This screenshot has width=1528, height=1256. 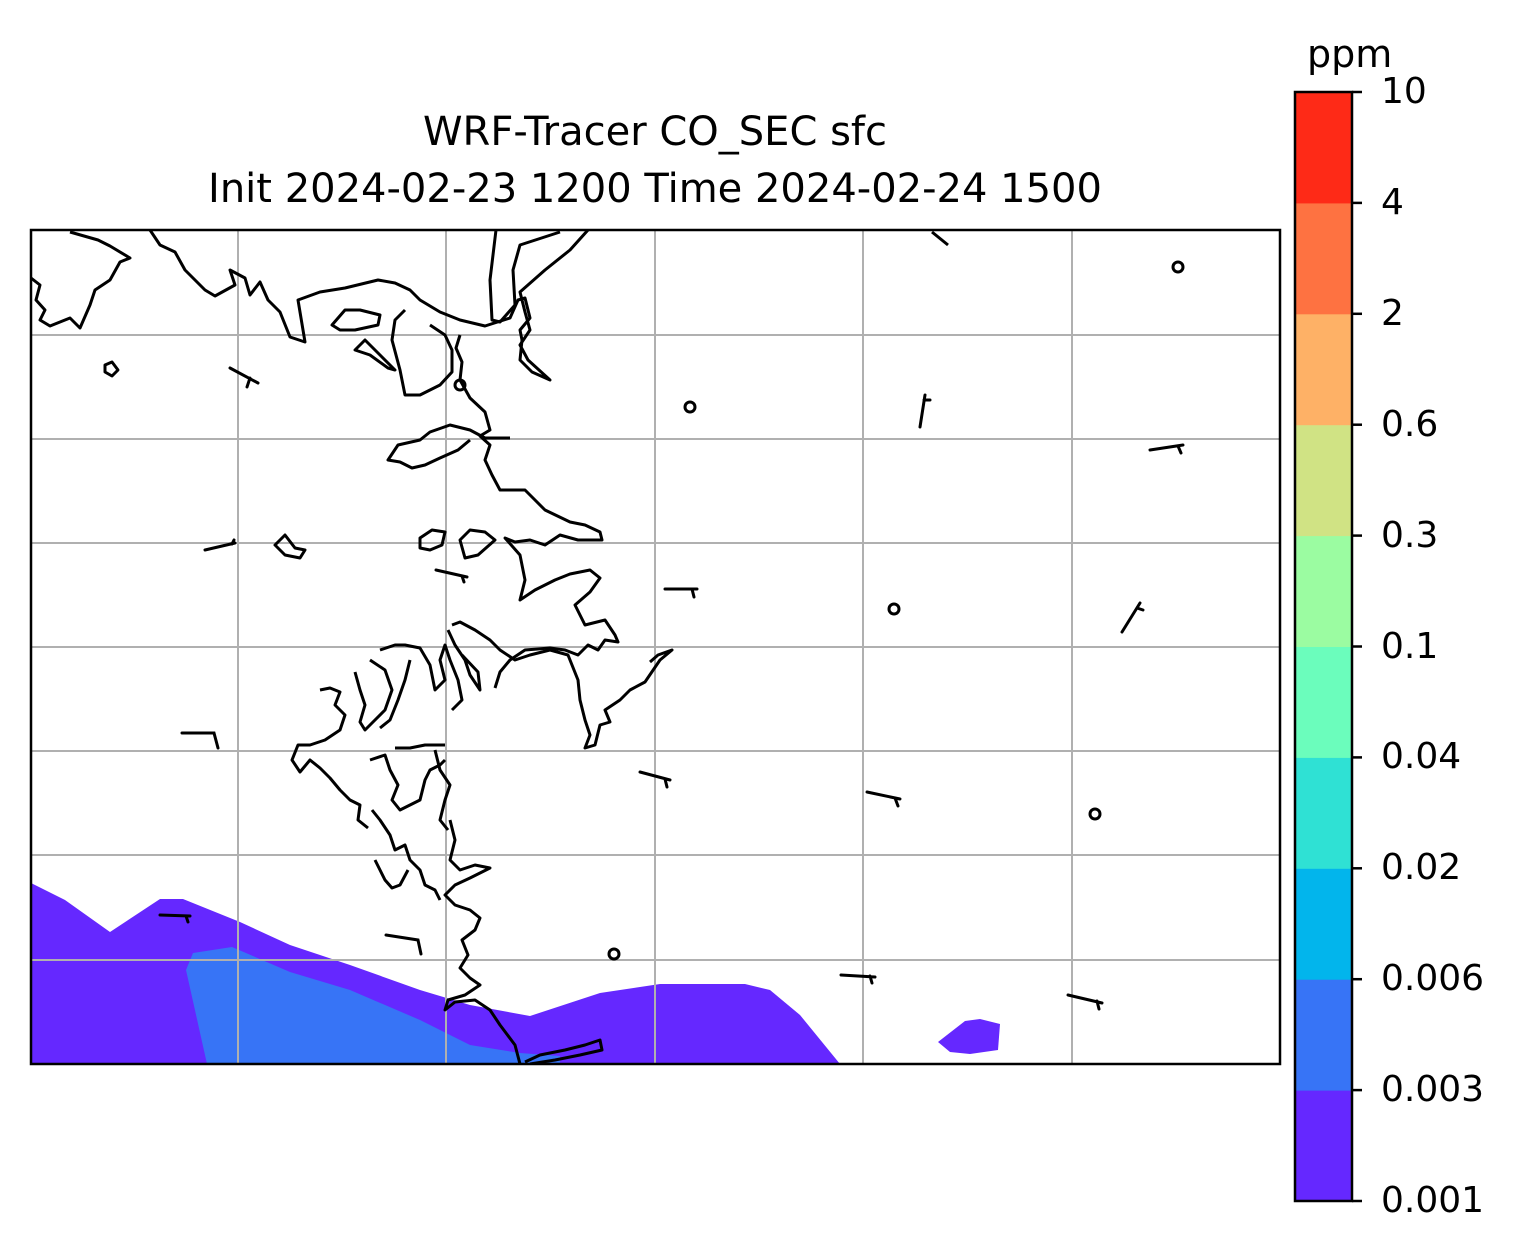 I want to click on colorbar, so click(x=1323, y=647).